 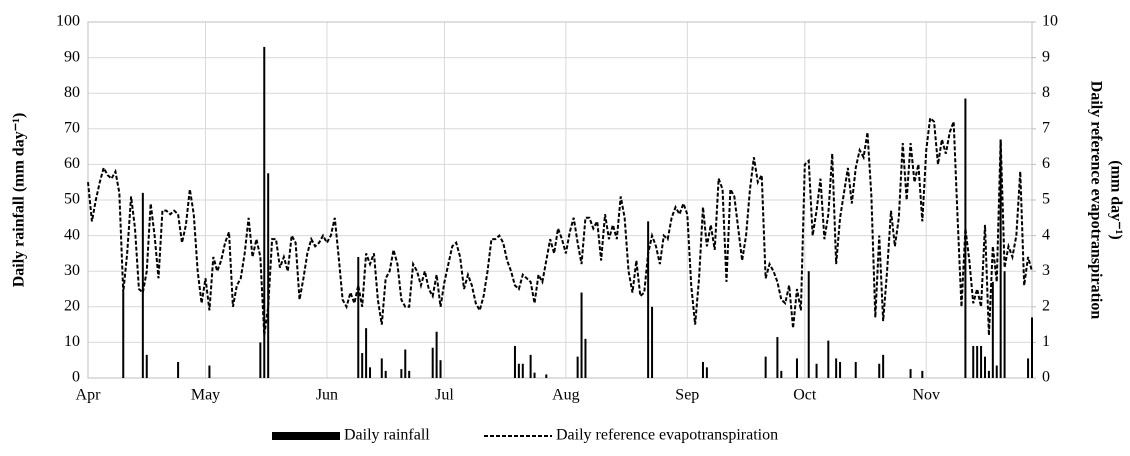 I want to click on y2-tick-label: 5, so click(x=1046, y=199).